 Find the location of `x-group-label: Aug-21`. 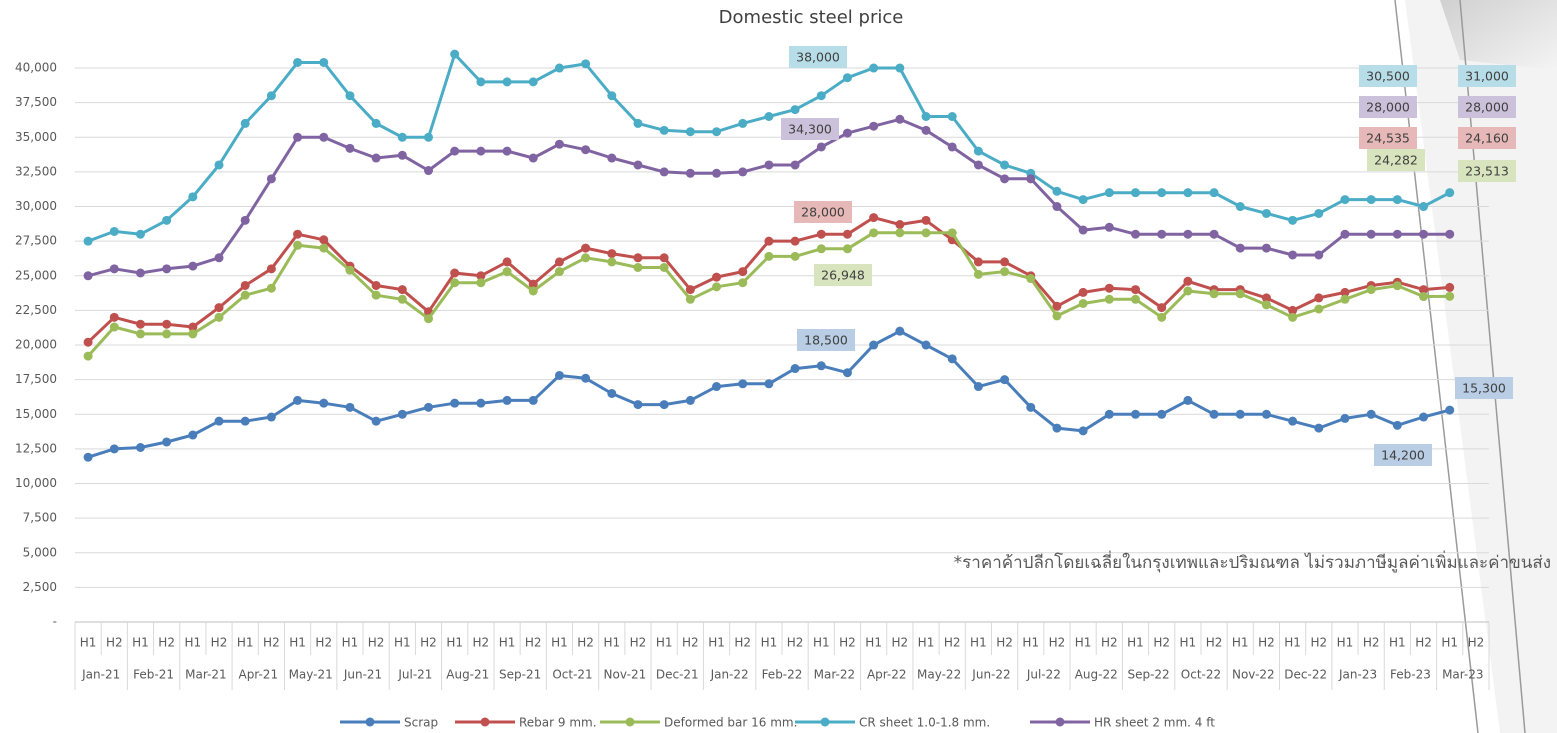

x-group-label: Aug-21 is located at coordinates (467, 675).